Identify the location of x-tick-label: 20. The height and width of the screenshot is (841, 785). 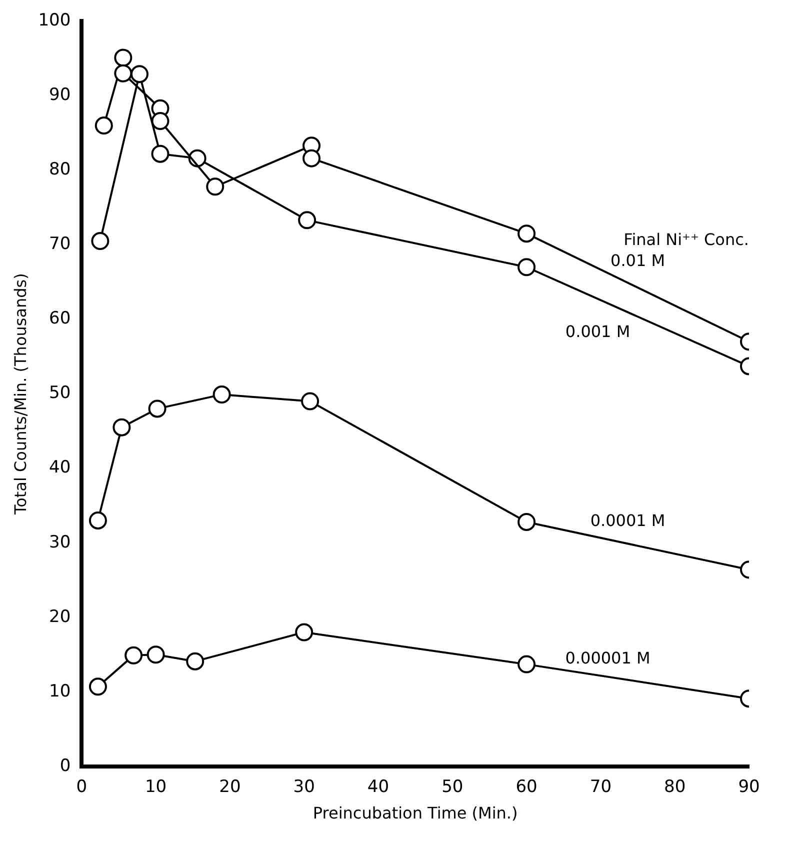
(230, 787).